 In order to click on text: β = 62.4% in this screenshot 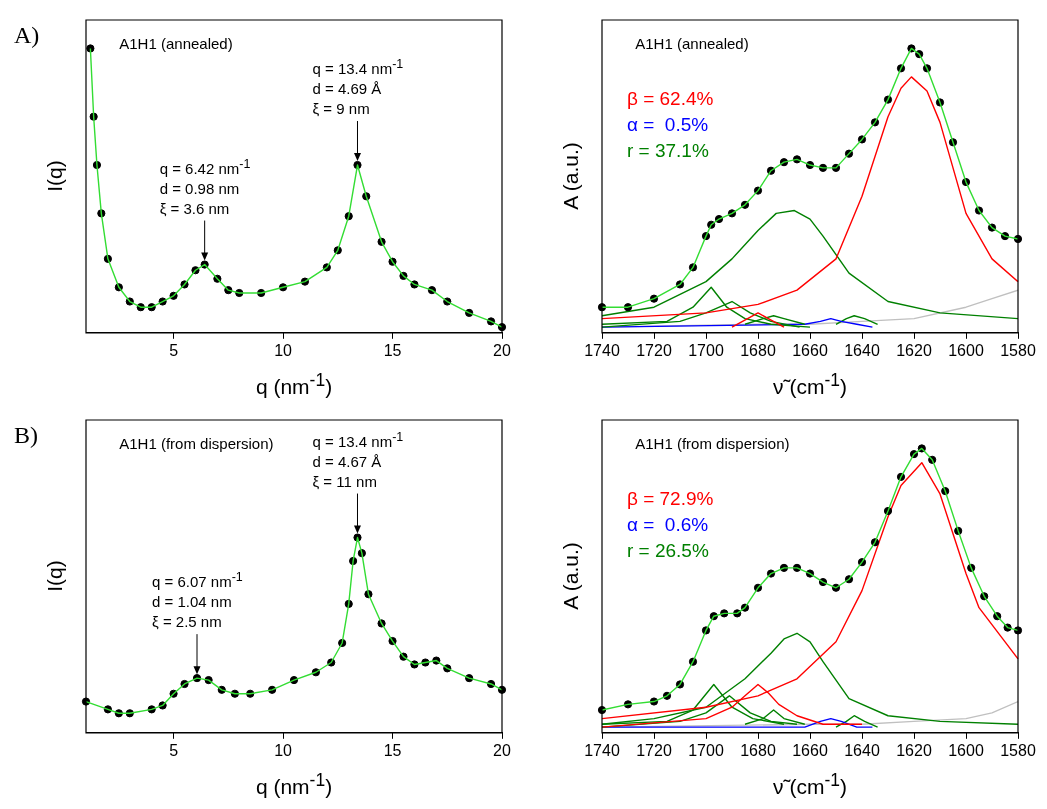, I will do `click(670, 98)`.